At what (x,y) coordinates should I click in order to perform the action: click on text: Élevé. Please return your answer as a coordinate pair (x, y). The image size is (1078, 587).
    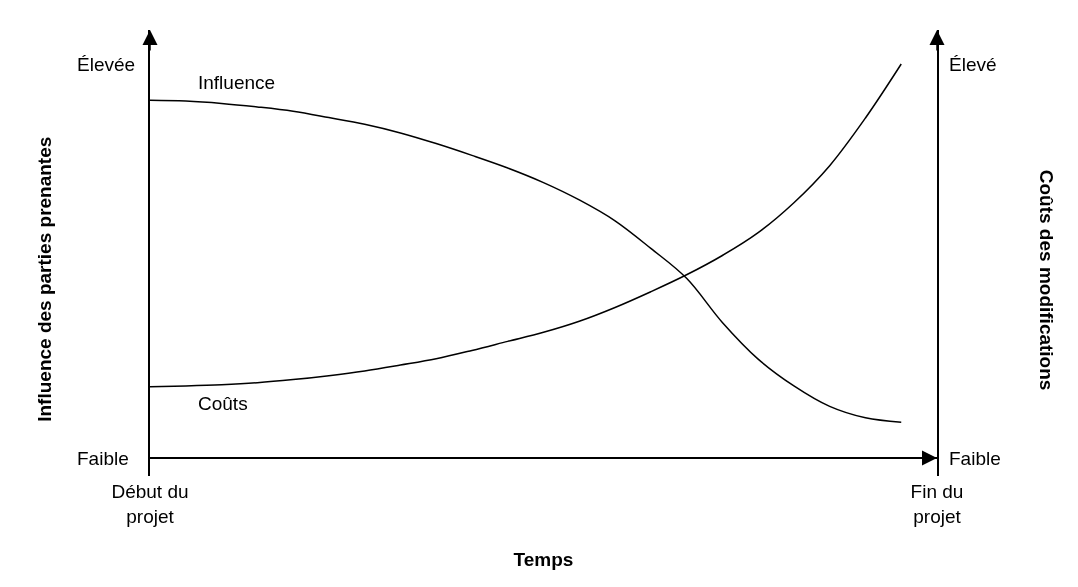
    Looking at the image, I should click on (973, 64).